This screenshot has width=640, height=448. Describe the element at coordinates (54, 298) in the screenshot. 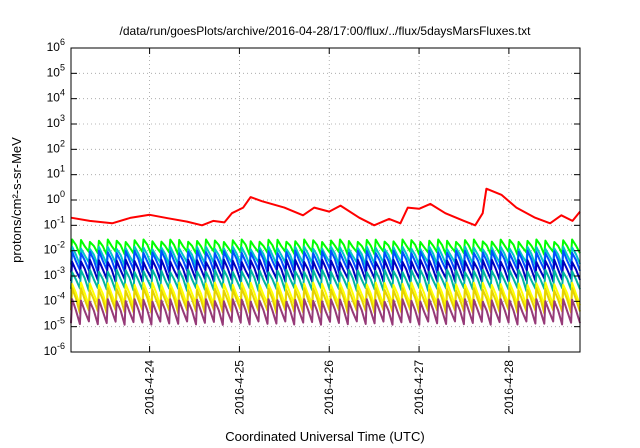

I see `y-tick-label: 10⁻⁴` at that location.